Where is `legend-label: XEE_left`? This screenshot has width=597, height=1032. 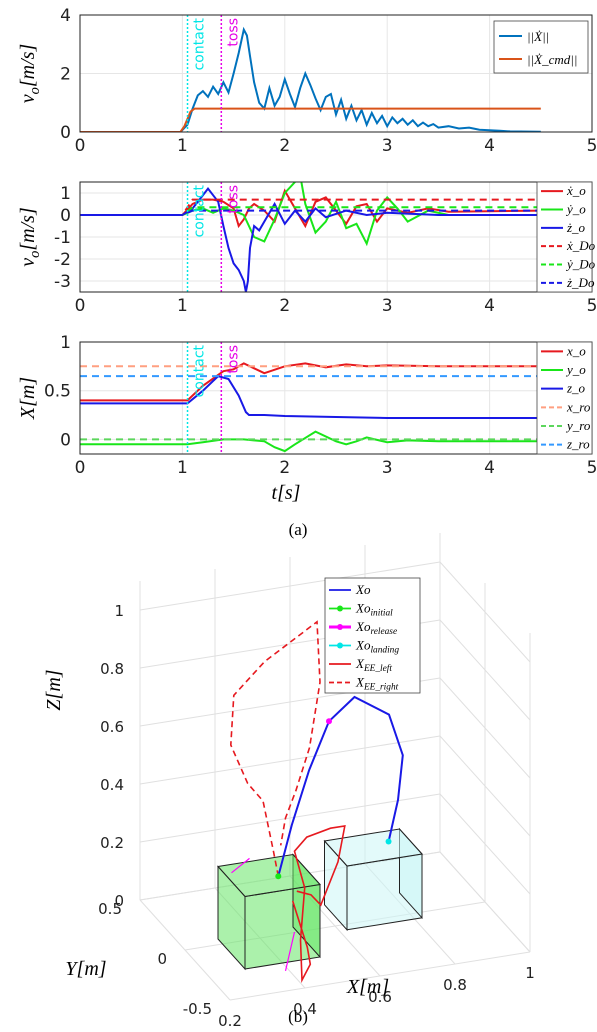 legend-label: XEE_left is located at coordinates (373, 665).